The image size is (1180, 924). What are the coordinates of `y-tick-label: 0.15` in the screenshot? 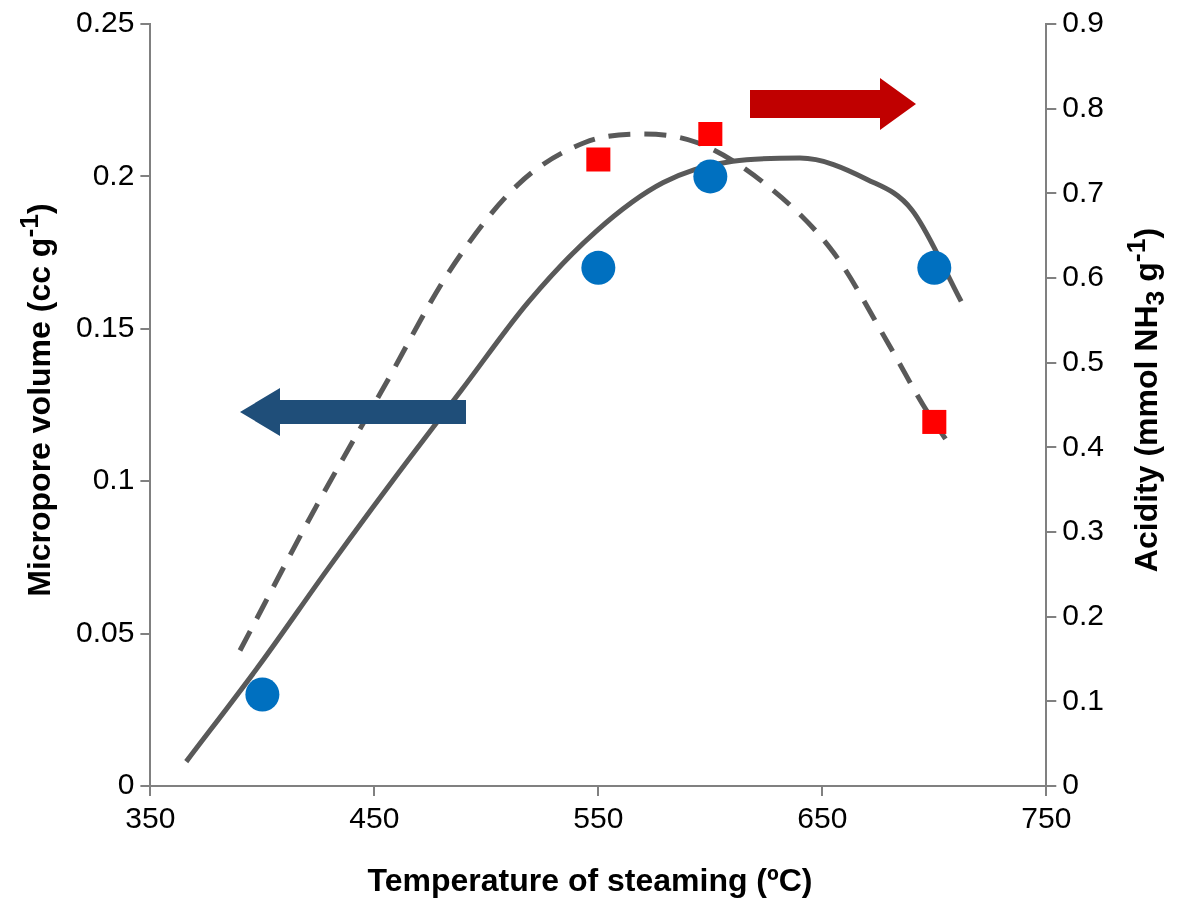 It's located at (105, 327).